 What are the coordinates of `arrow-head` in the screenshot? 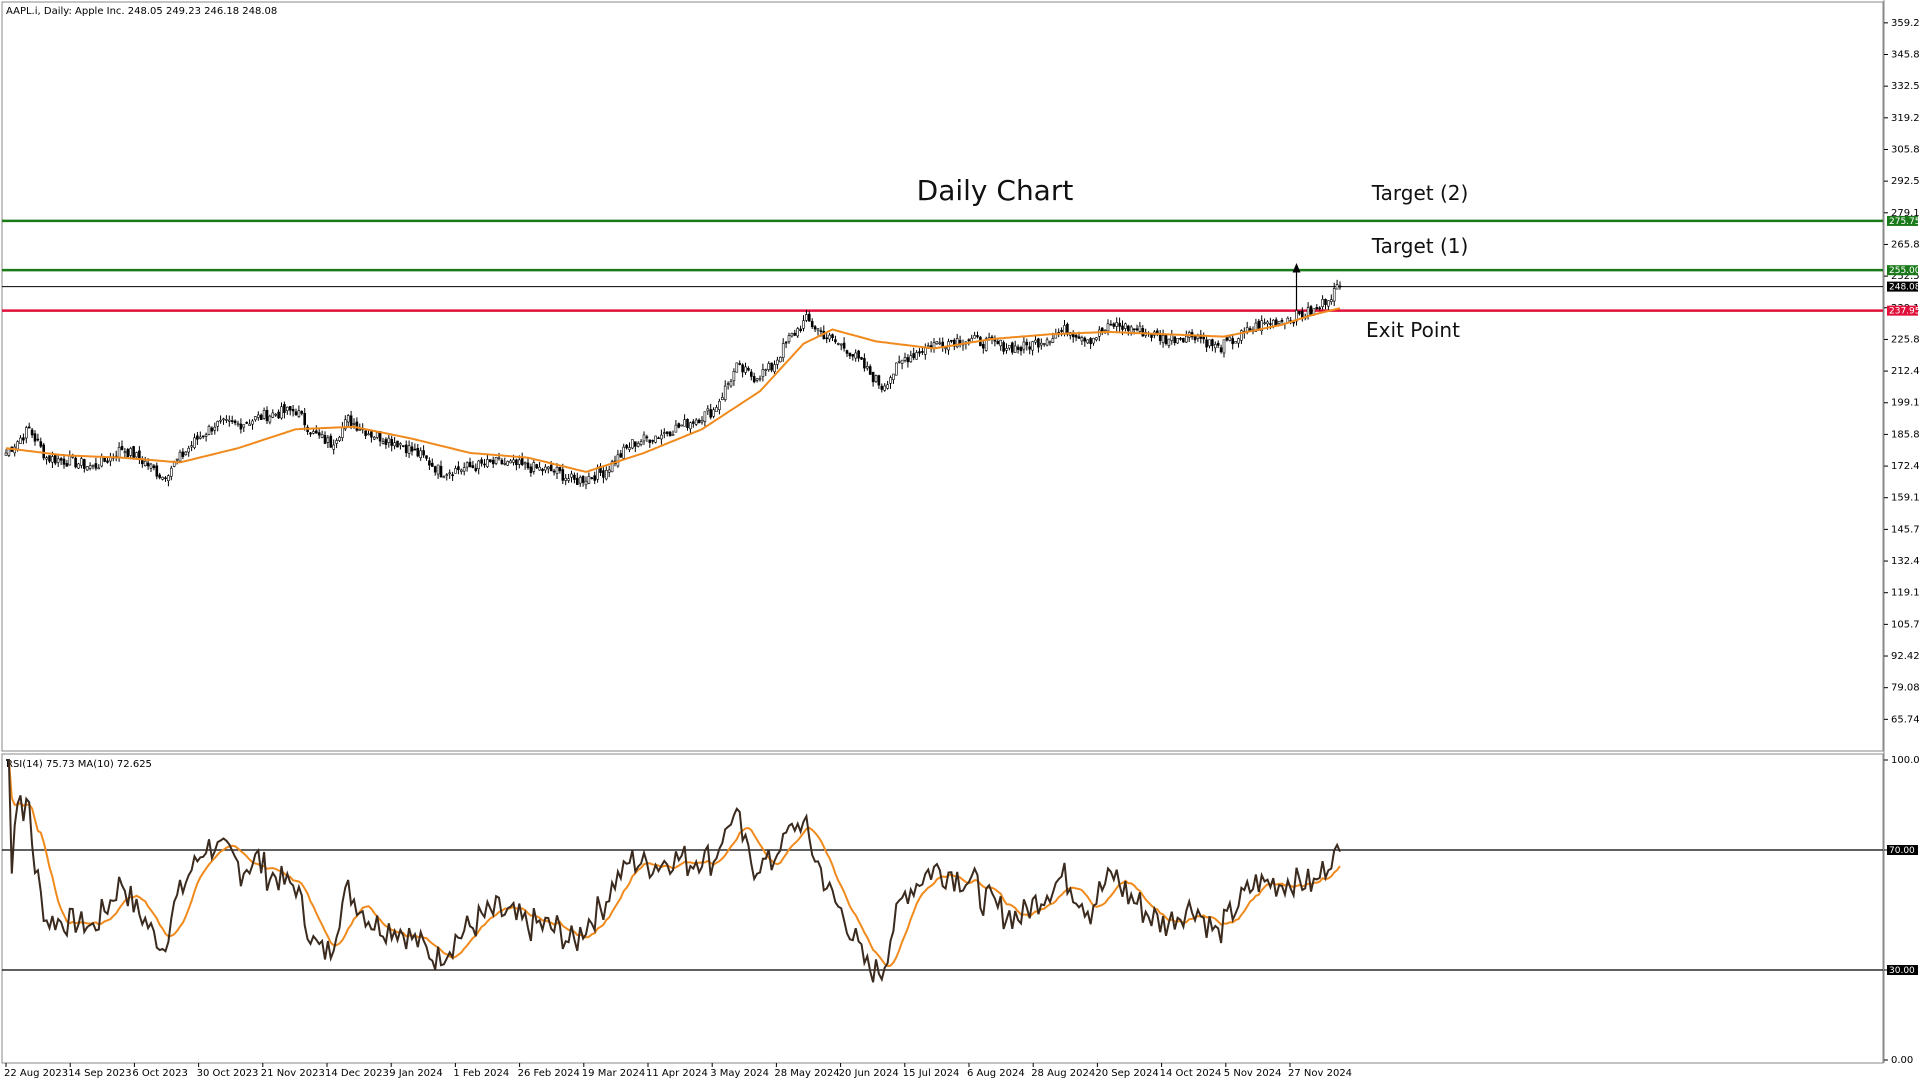 It's located at (1296, 268).